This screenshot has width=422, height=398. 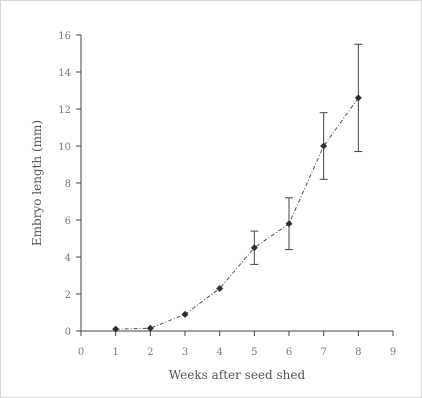 What do you see at coordinates (64, 36) in the screenshot?
I see `y-tick-label: 16` at bounding box center [64, 36].